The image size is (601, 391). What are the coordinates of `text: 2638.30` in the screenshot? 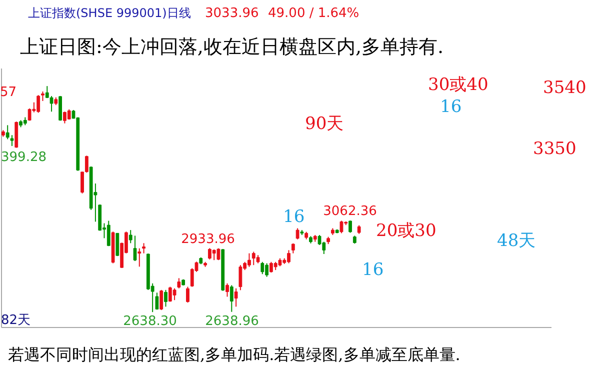 It's located at (150, 321).